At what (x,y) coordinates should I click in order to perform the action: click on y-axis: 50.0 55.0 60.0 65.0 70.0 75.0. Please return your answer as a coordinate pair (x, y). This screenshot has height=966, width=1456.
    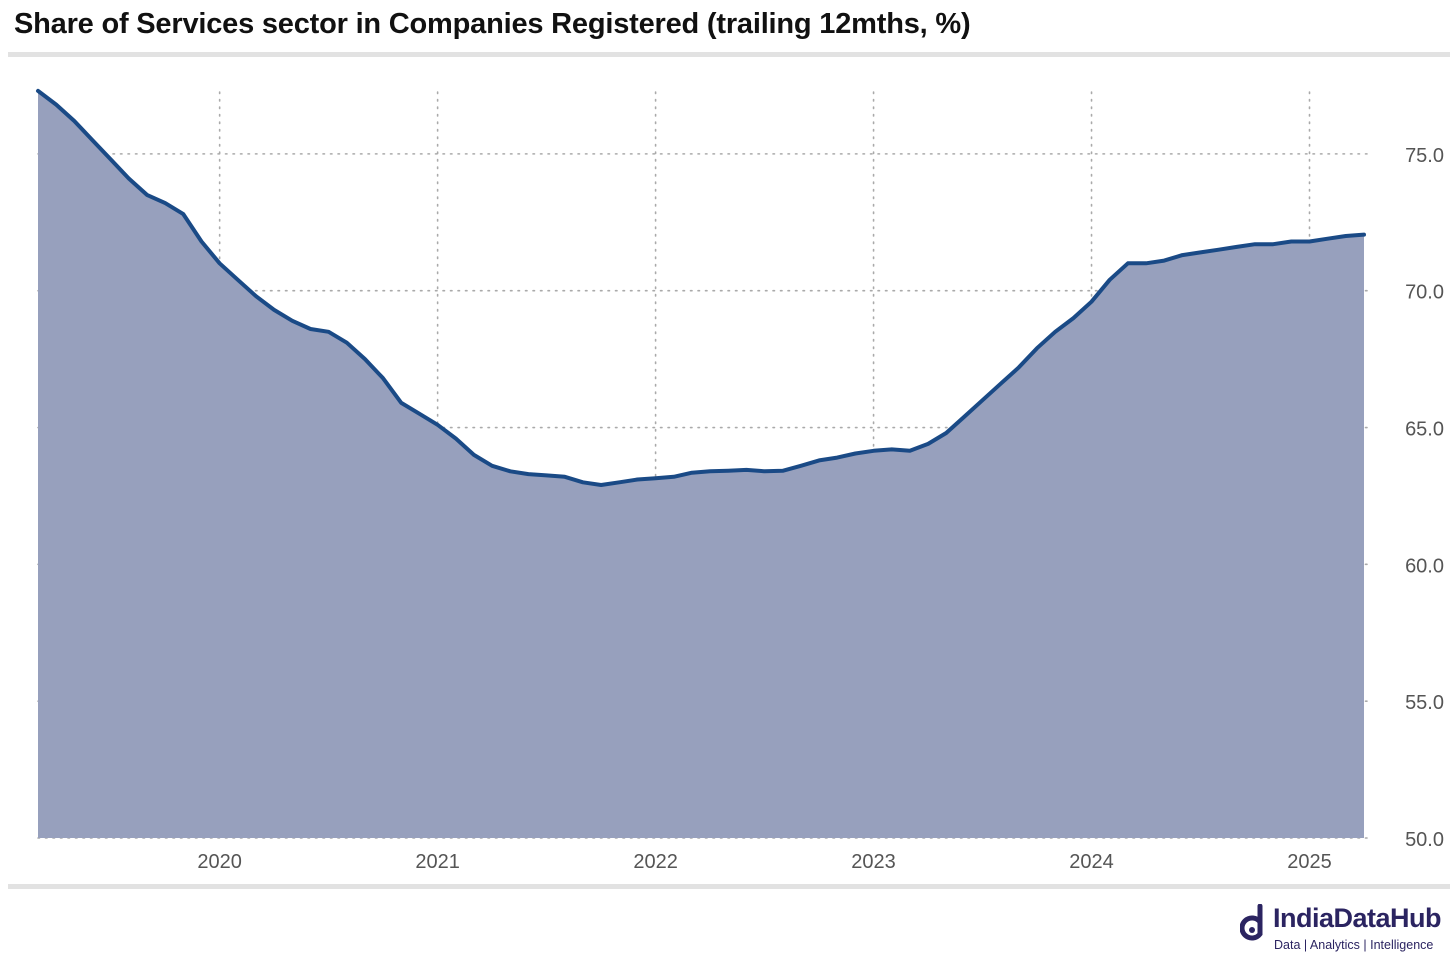
    Looking at the image, I should click on (1424, 498).